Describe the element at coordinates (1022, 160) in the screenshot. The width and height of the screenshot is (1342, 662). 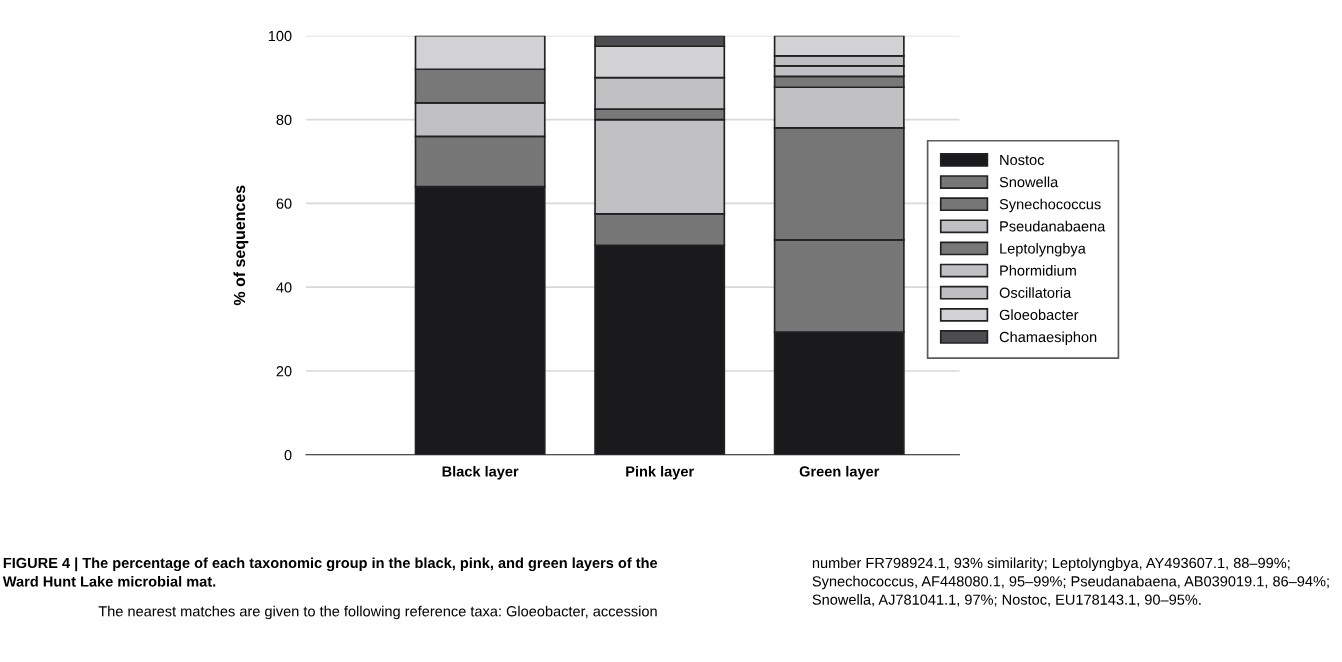
I see `legend-label: Nostoc` at that location.